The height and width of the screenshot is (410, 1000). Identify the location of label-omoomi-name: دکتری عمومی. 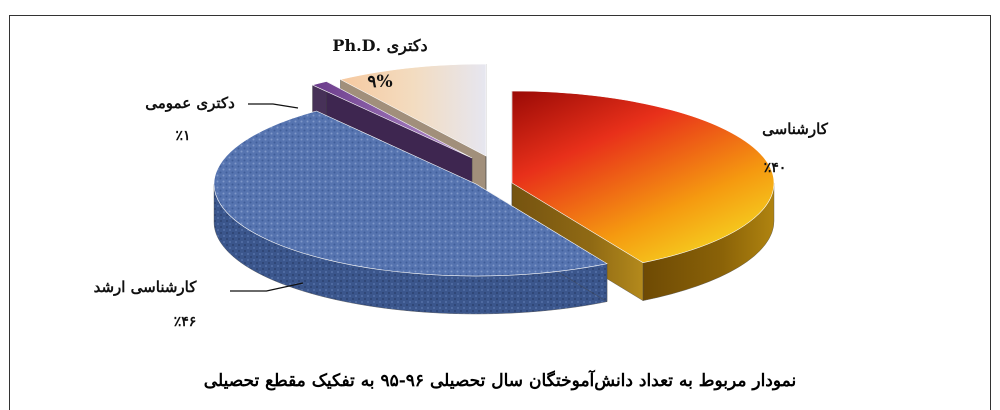
(190, 103).